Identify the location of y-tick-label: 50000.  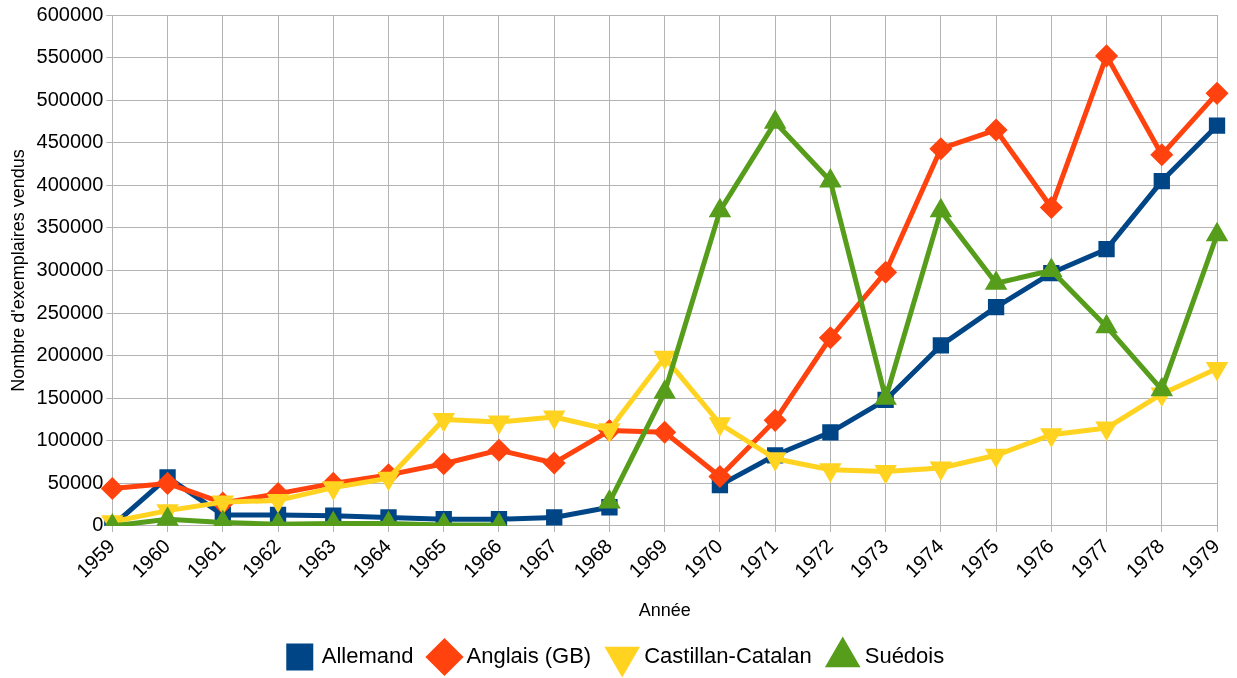
(75, 481).